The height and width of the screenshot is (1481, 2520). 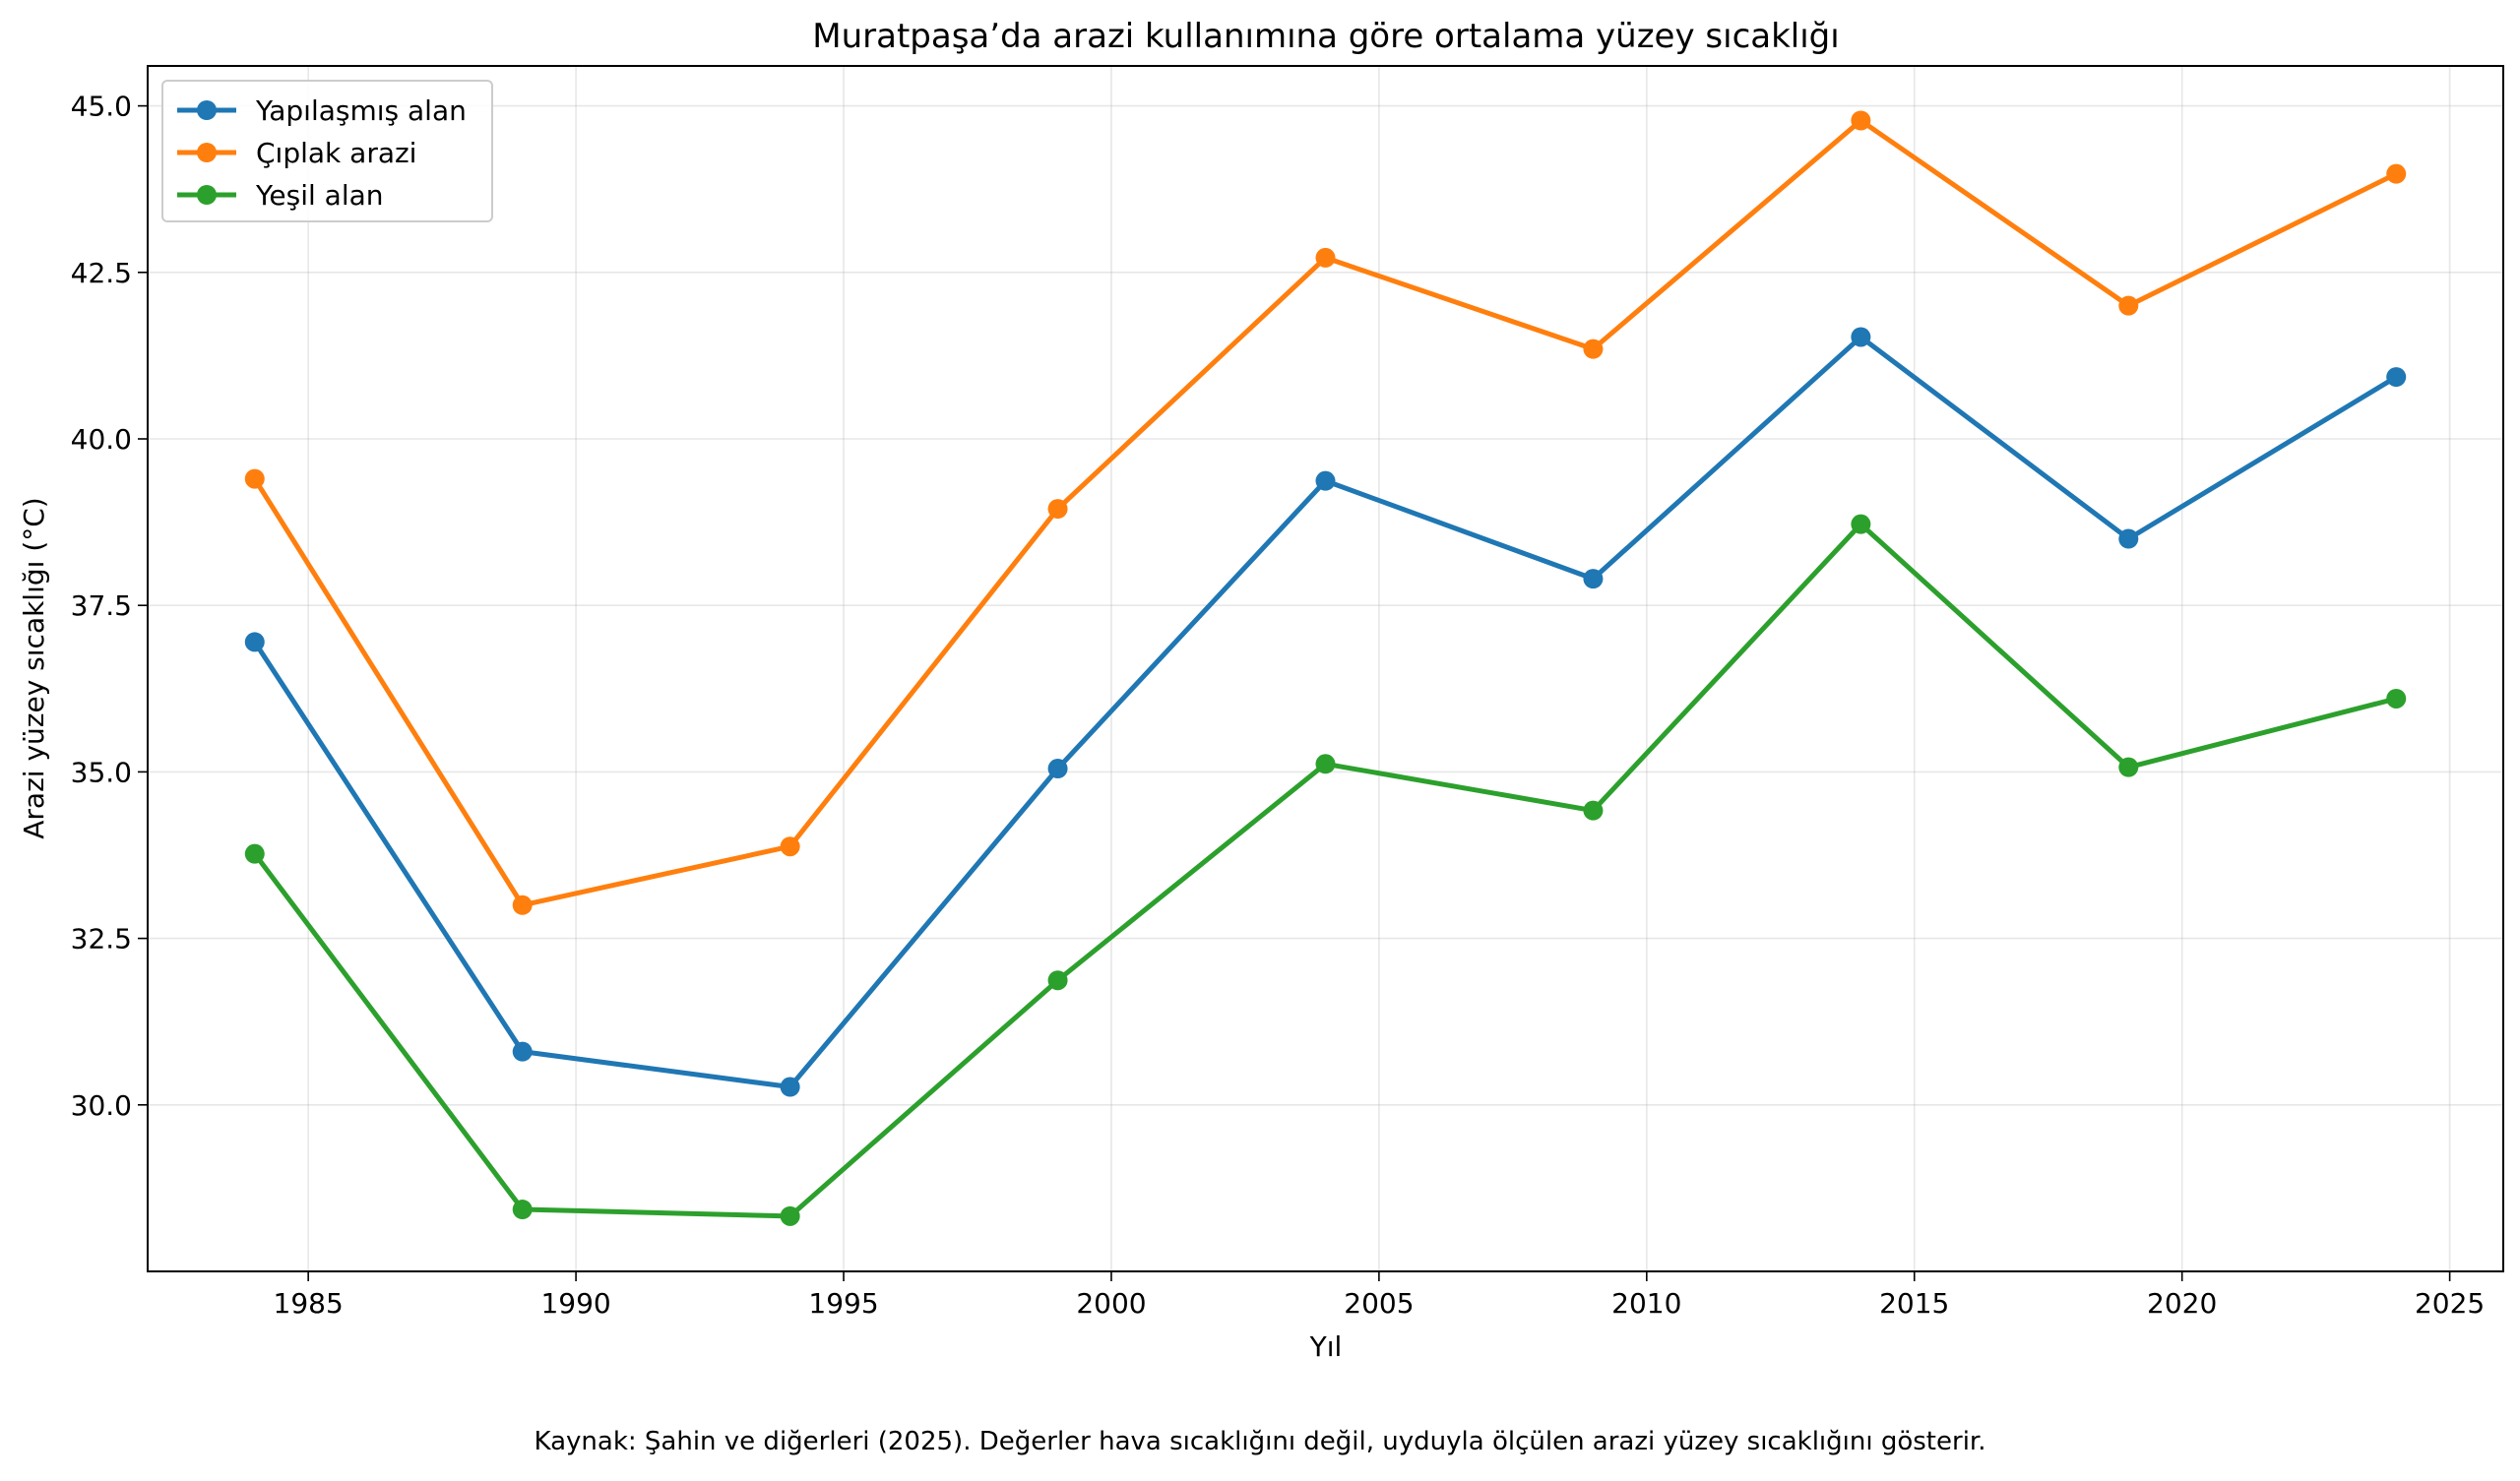 I want to click on x-tick-label: 2000, so click(x=1111, y=1303).